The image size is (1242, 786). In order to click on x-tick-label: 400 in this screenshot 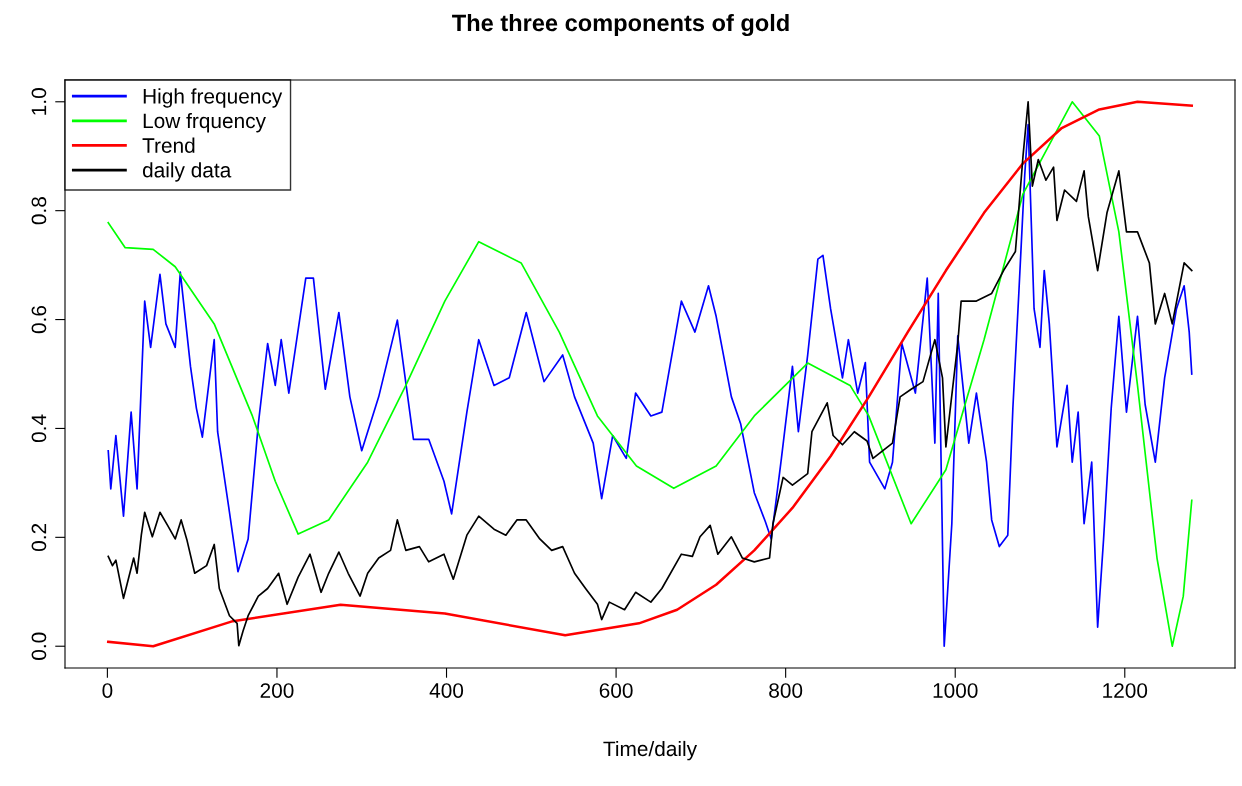, I will do `click(446, 690)`.